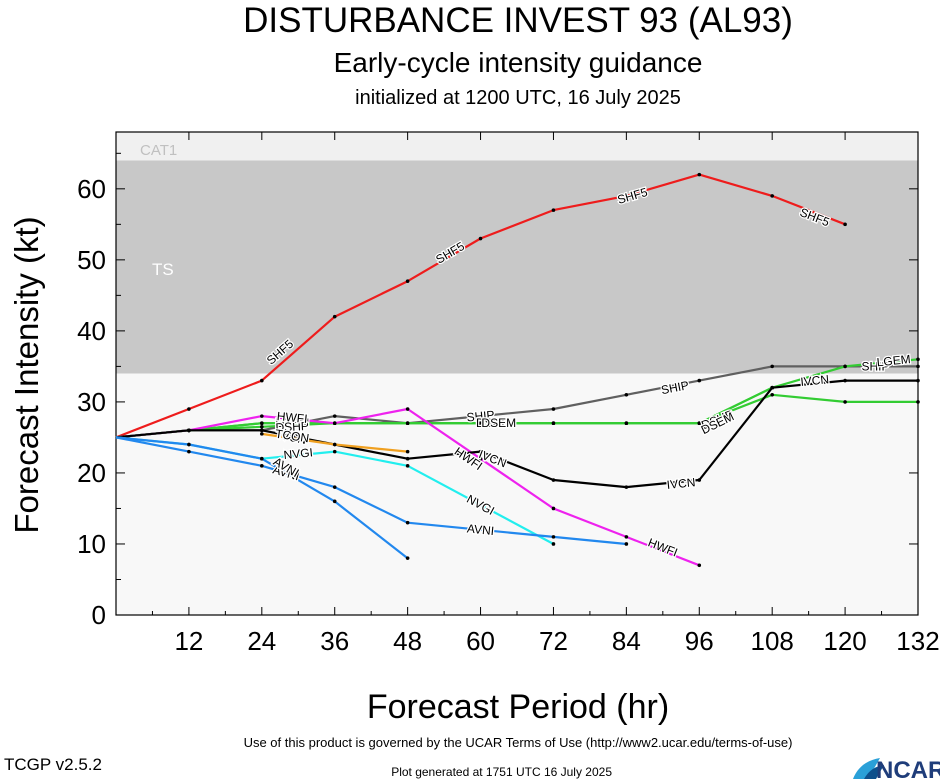 The width and height of the screenshot is (940, 780). I want to click on x-tick-label: 120, so click(844, 641).